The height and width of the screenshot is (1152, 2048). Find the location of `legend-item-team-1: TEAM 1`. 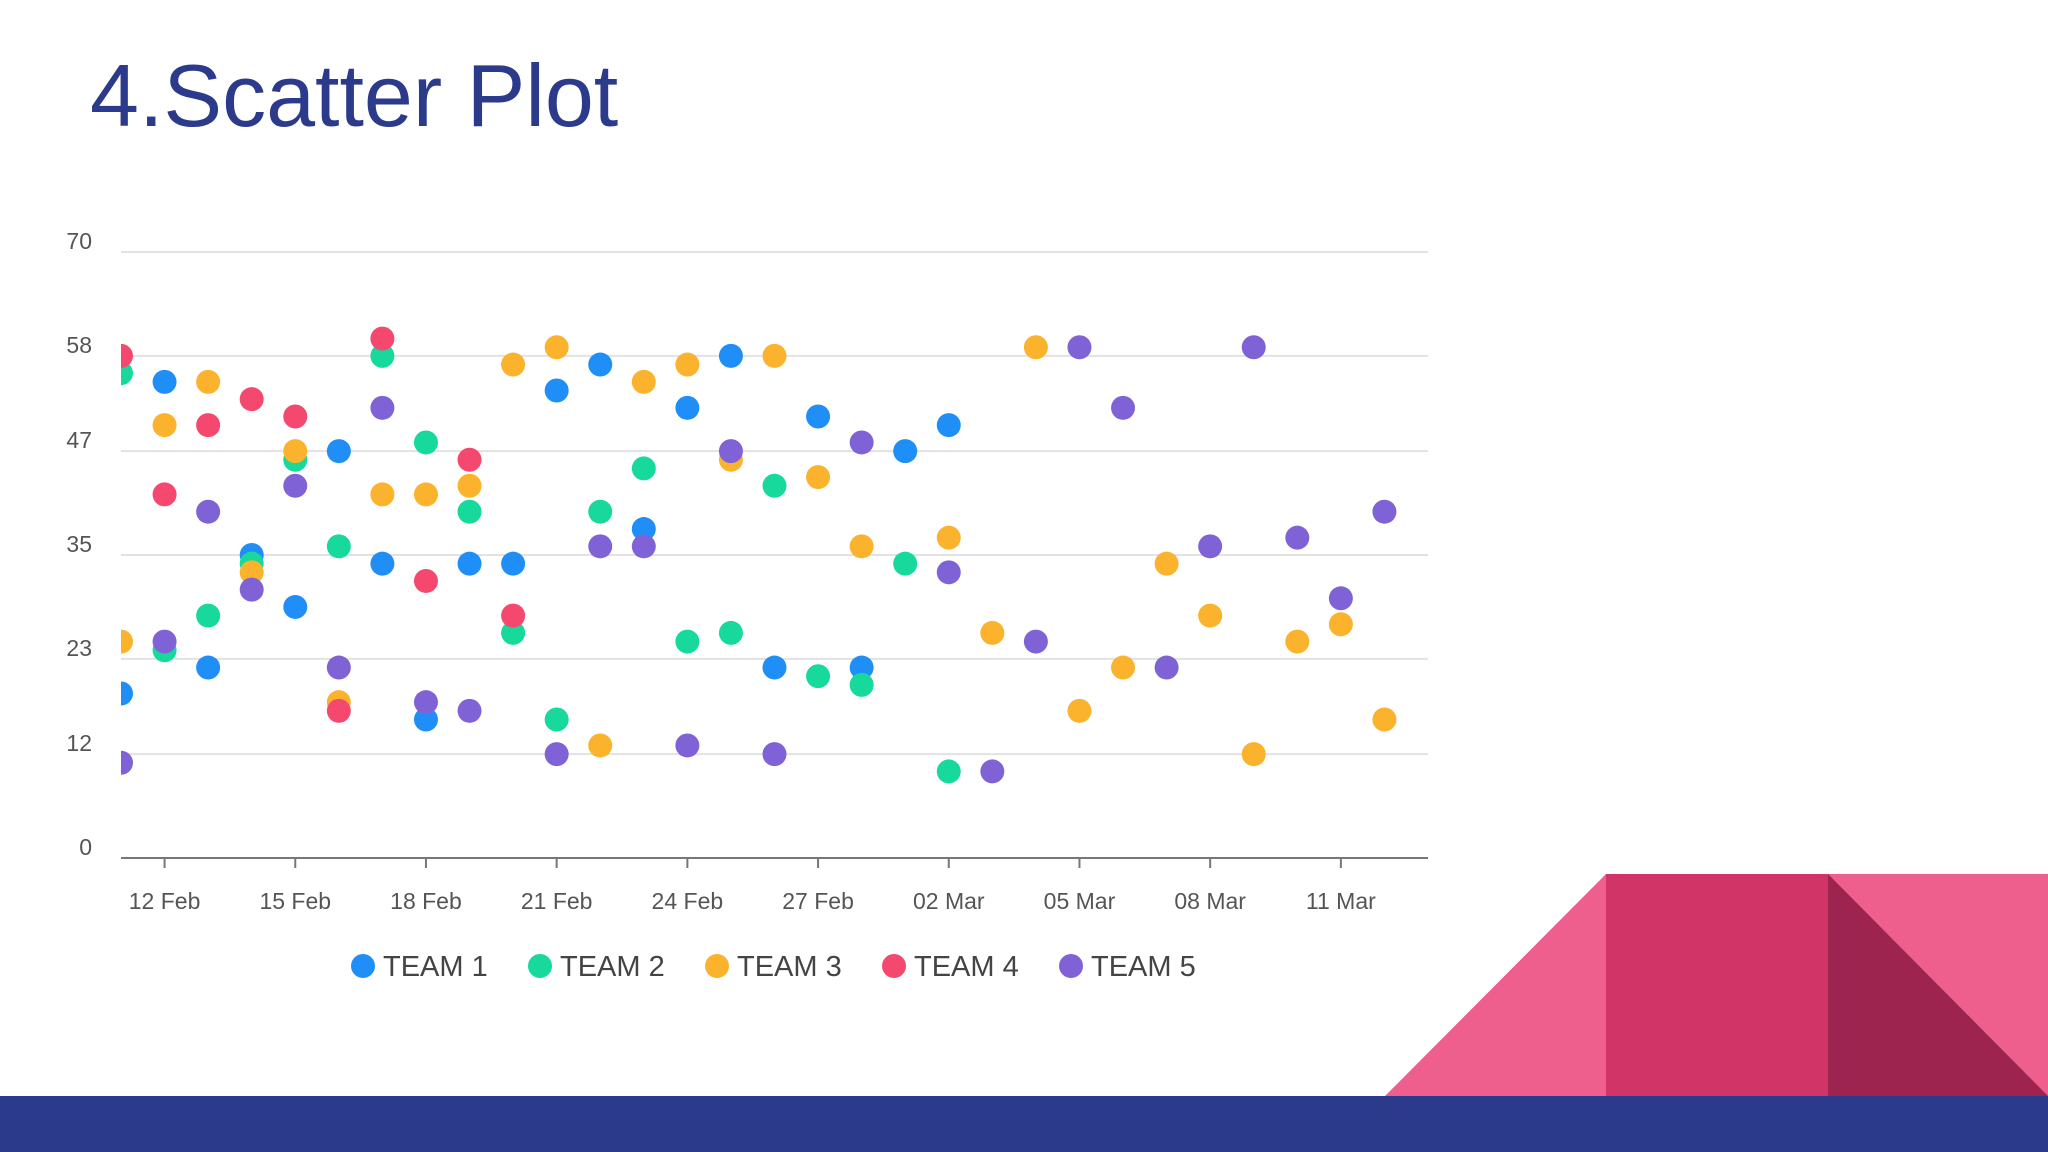

legend-item-team-1: TEAM 1 is located at coordinates (419, 967).